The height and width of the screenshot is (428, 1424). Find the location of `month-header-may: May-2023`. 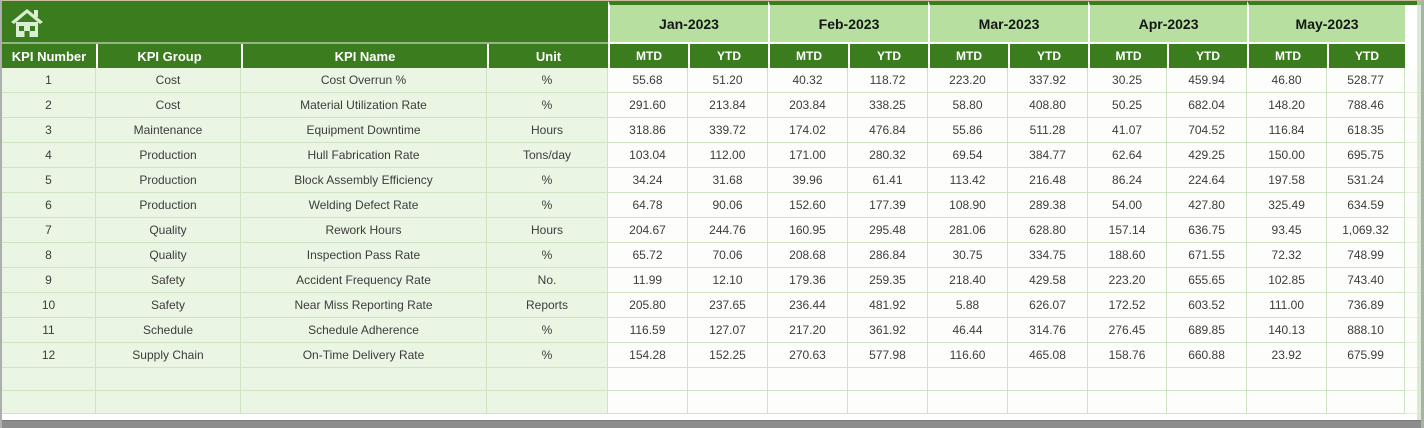

month-header-may: May-2023 is located at coordinates (1326, 22).